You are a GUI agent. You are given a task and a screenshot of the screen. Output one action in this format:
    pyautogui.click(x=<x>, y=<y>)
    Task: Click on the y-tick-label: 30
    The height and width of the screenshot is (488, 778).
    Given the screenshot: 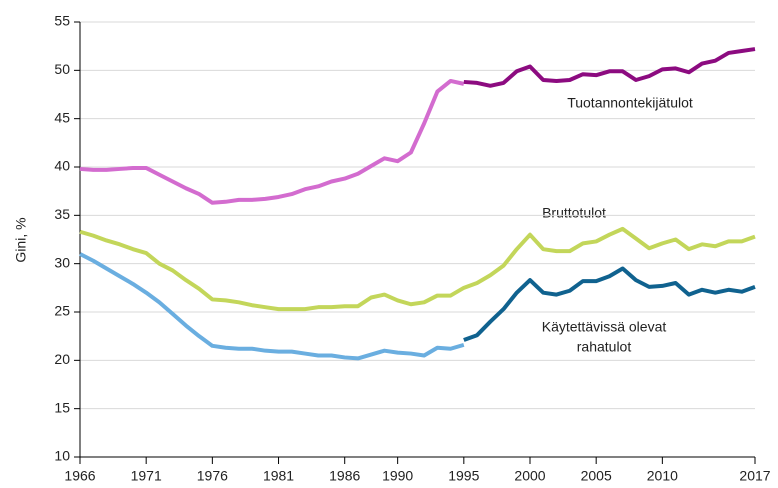 What is the action you would take?
    pyautogui.click(x=62, y=262)
    